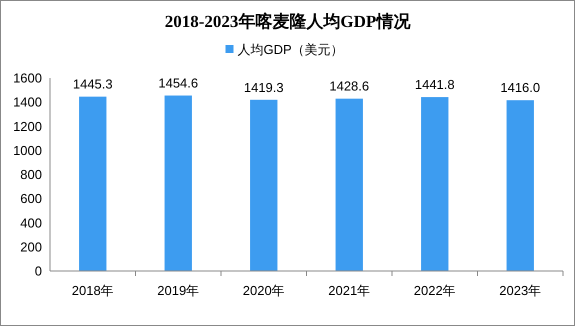 The image size is (575, 326). I want to click on y-tick-label: 600, so click(31, 198).